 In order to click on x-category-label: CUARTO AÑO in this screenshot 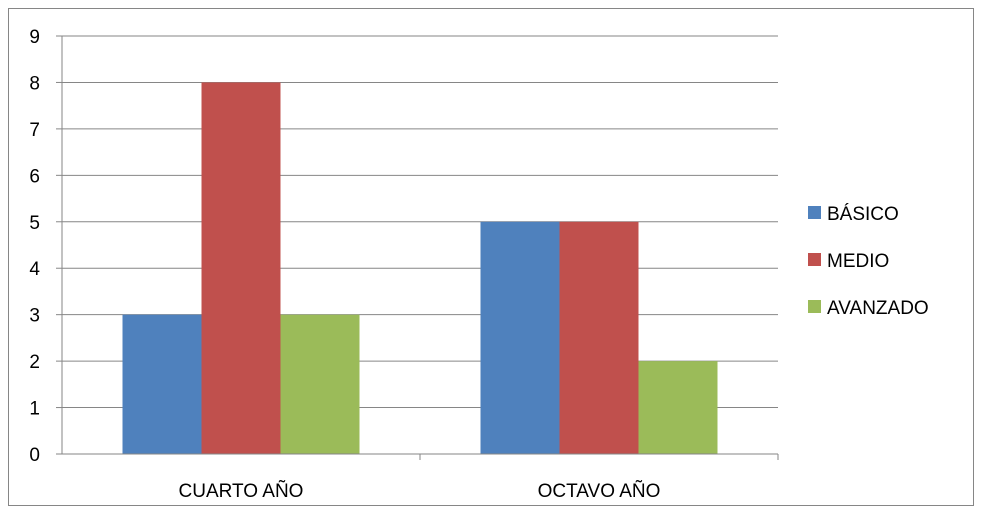, I will do `click(241, 491)`.